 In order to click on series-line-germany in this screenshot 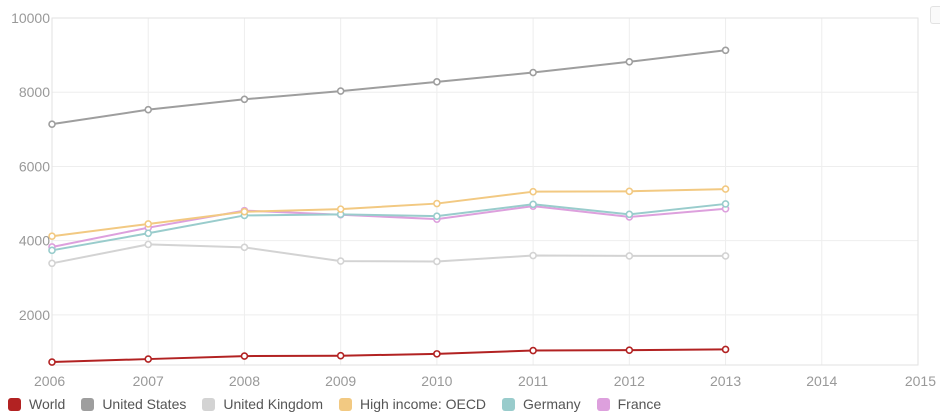, I will do `click(388, 227)`.